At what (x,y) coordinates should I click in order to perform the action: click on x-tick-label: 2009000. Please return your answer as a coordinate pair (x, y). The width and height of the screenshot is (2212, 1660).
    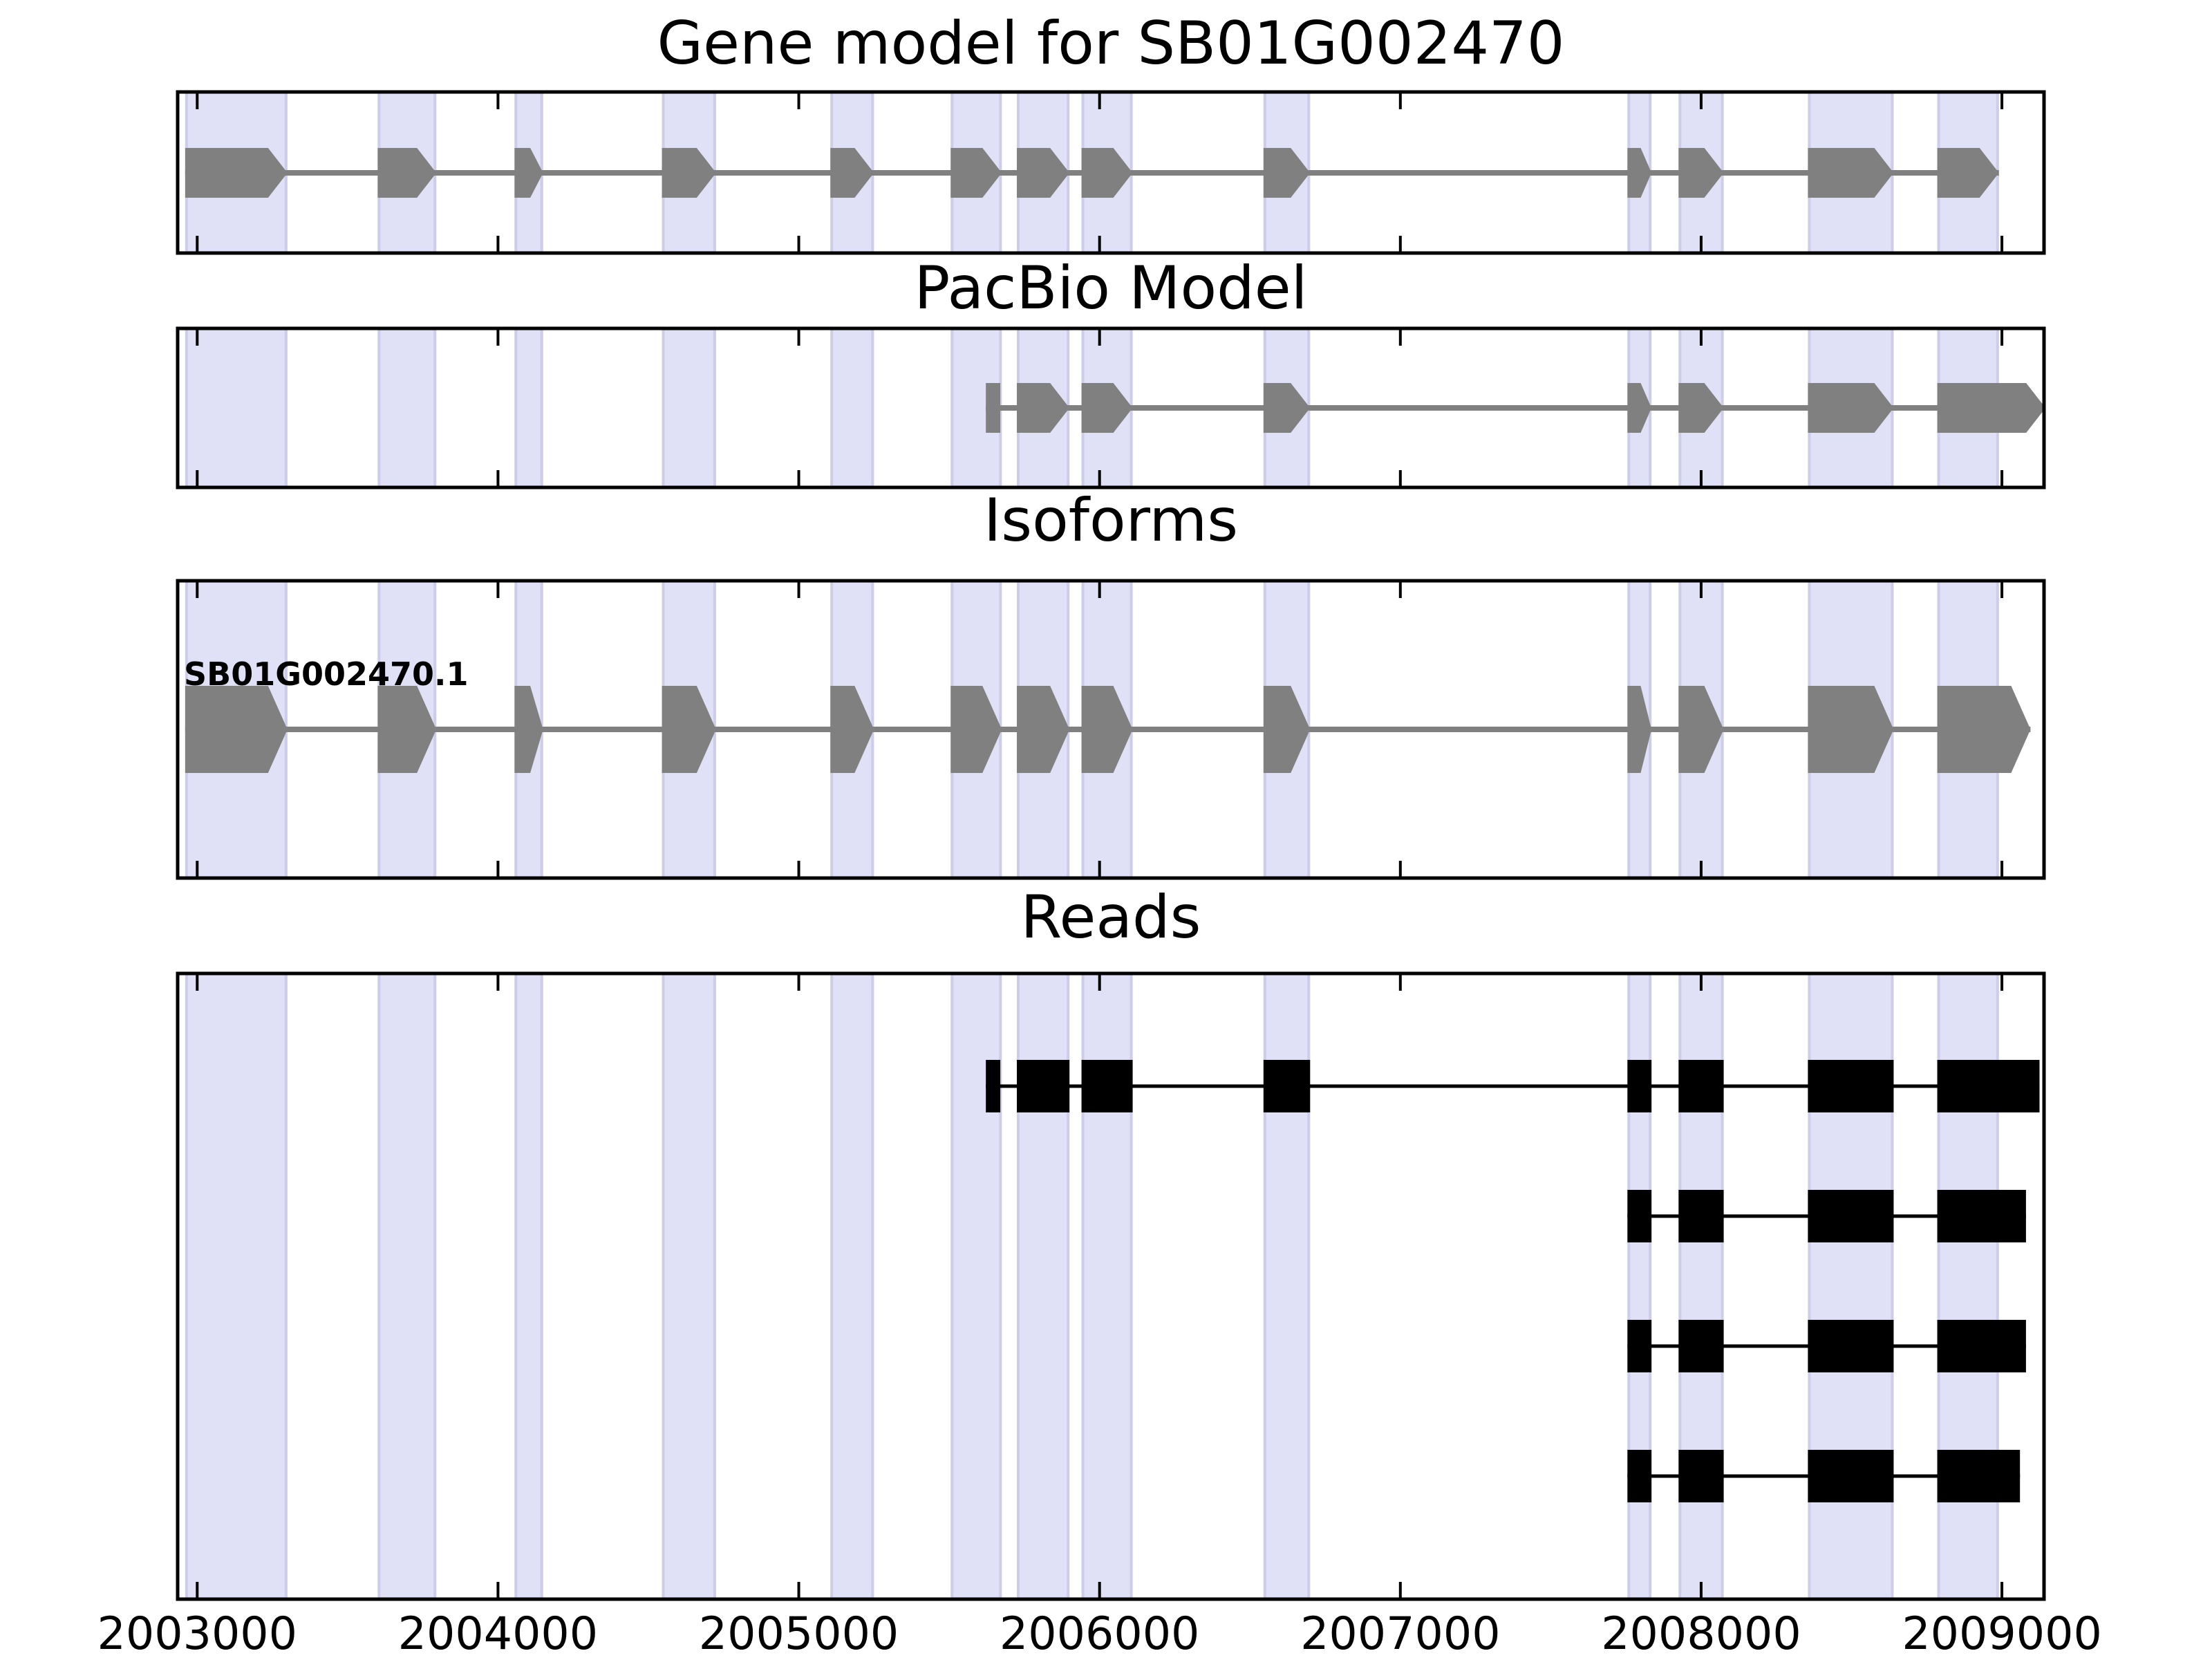
    Looking at the image, I should click on (2002, 1634).